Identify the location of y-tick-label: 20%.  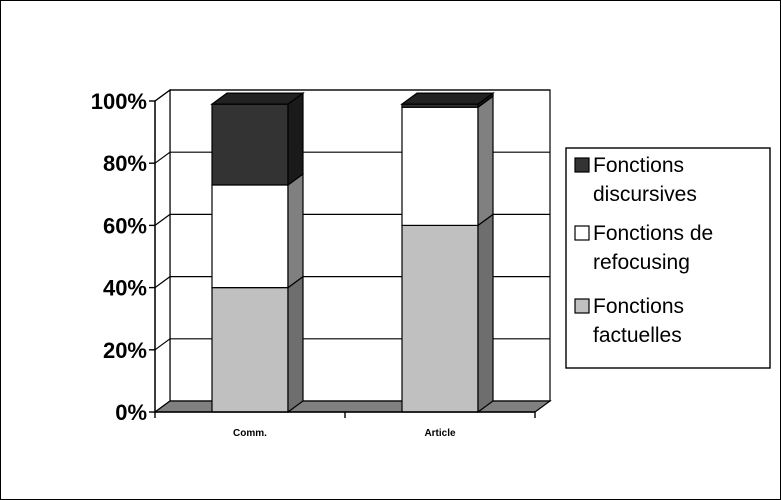
(125, 350).